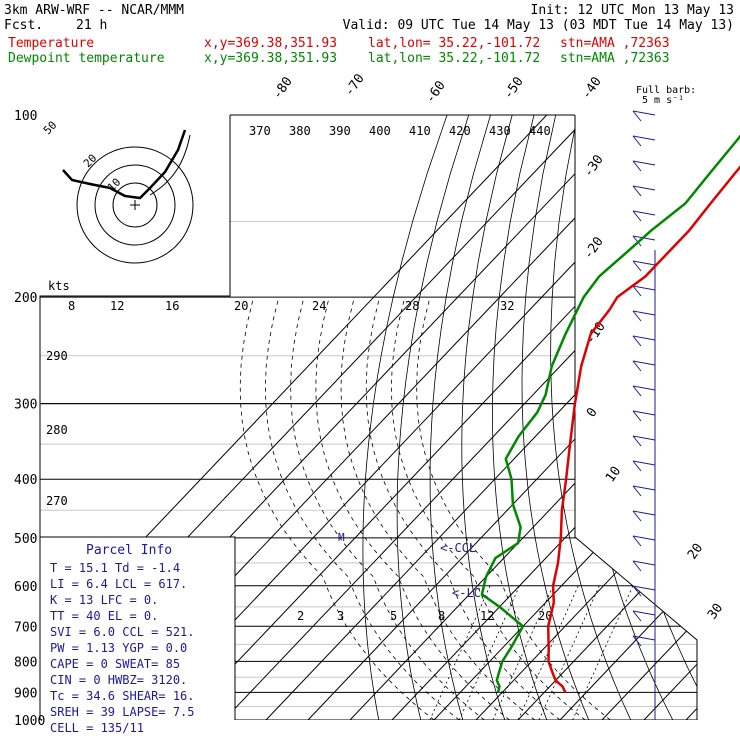 The width and height of the screenshot is (740, 740). What do you see at coordinates (613, 474) in the screenshot?
I see `isotherm-label-10: 10` at bounding box center [613, 474].